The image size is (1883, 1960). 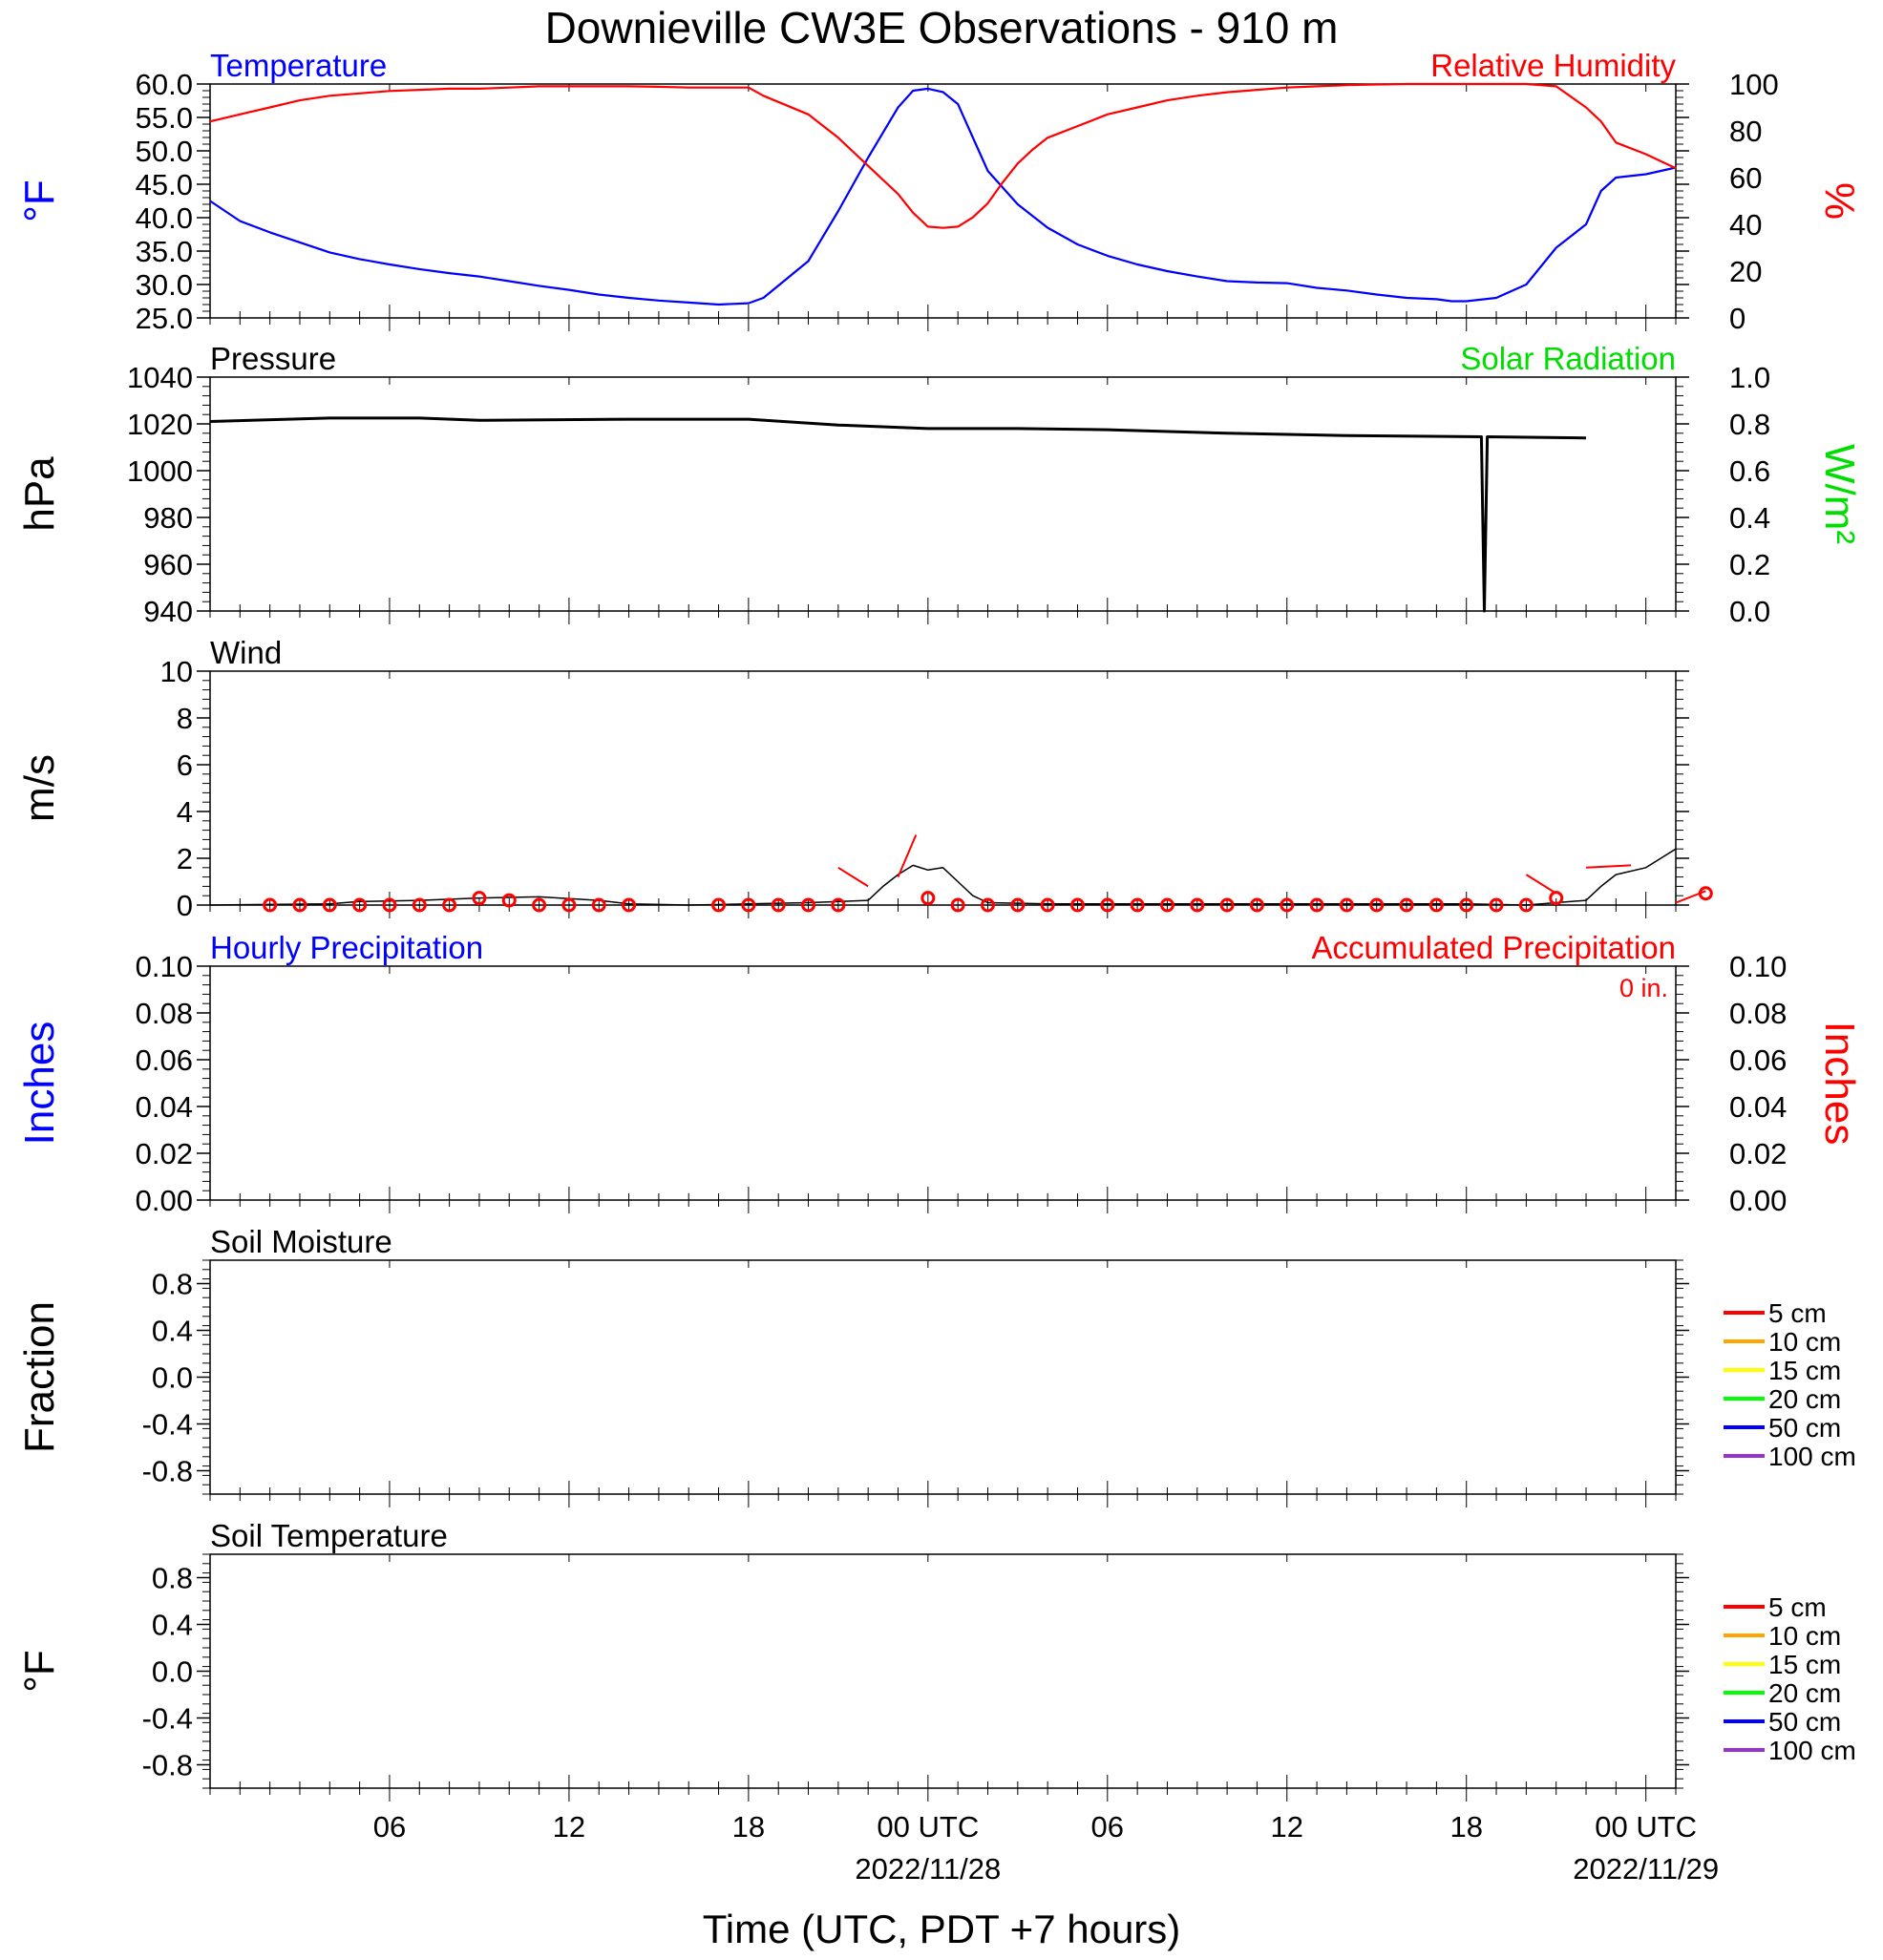 I want to click on panel-title-left: Wind, so click(x=246, y=652).